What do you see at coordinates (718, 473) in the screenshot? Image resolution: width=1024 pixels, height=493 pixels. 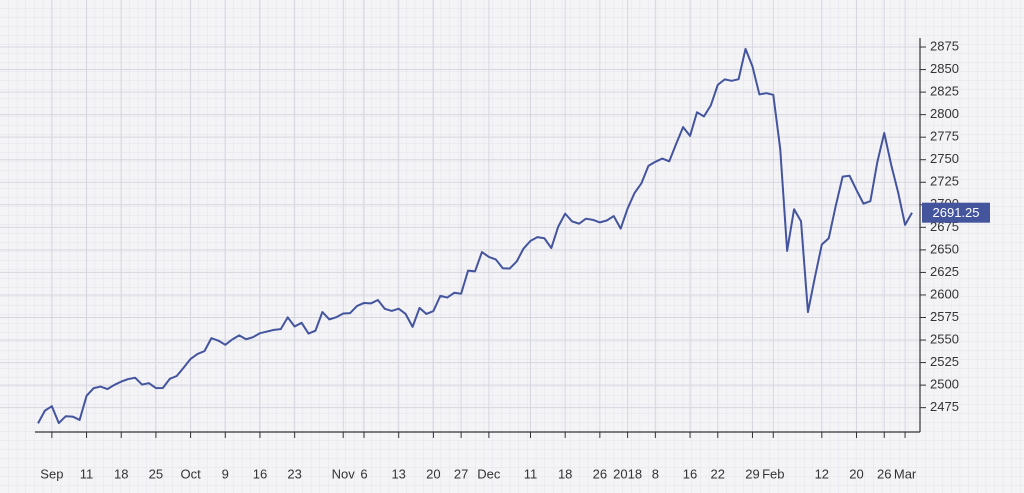 I see `x-tick-label: 22` at bounding box center [718, 473].